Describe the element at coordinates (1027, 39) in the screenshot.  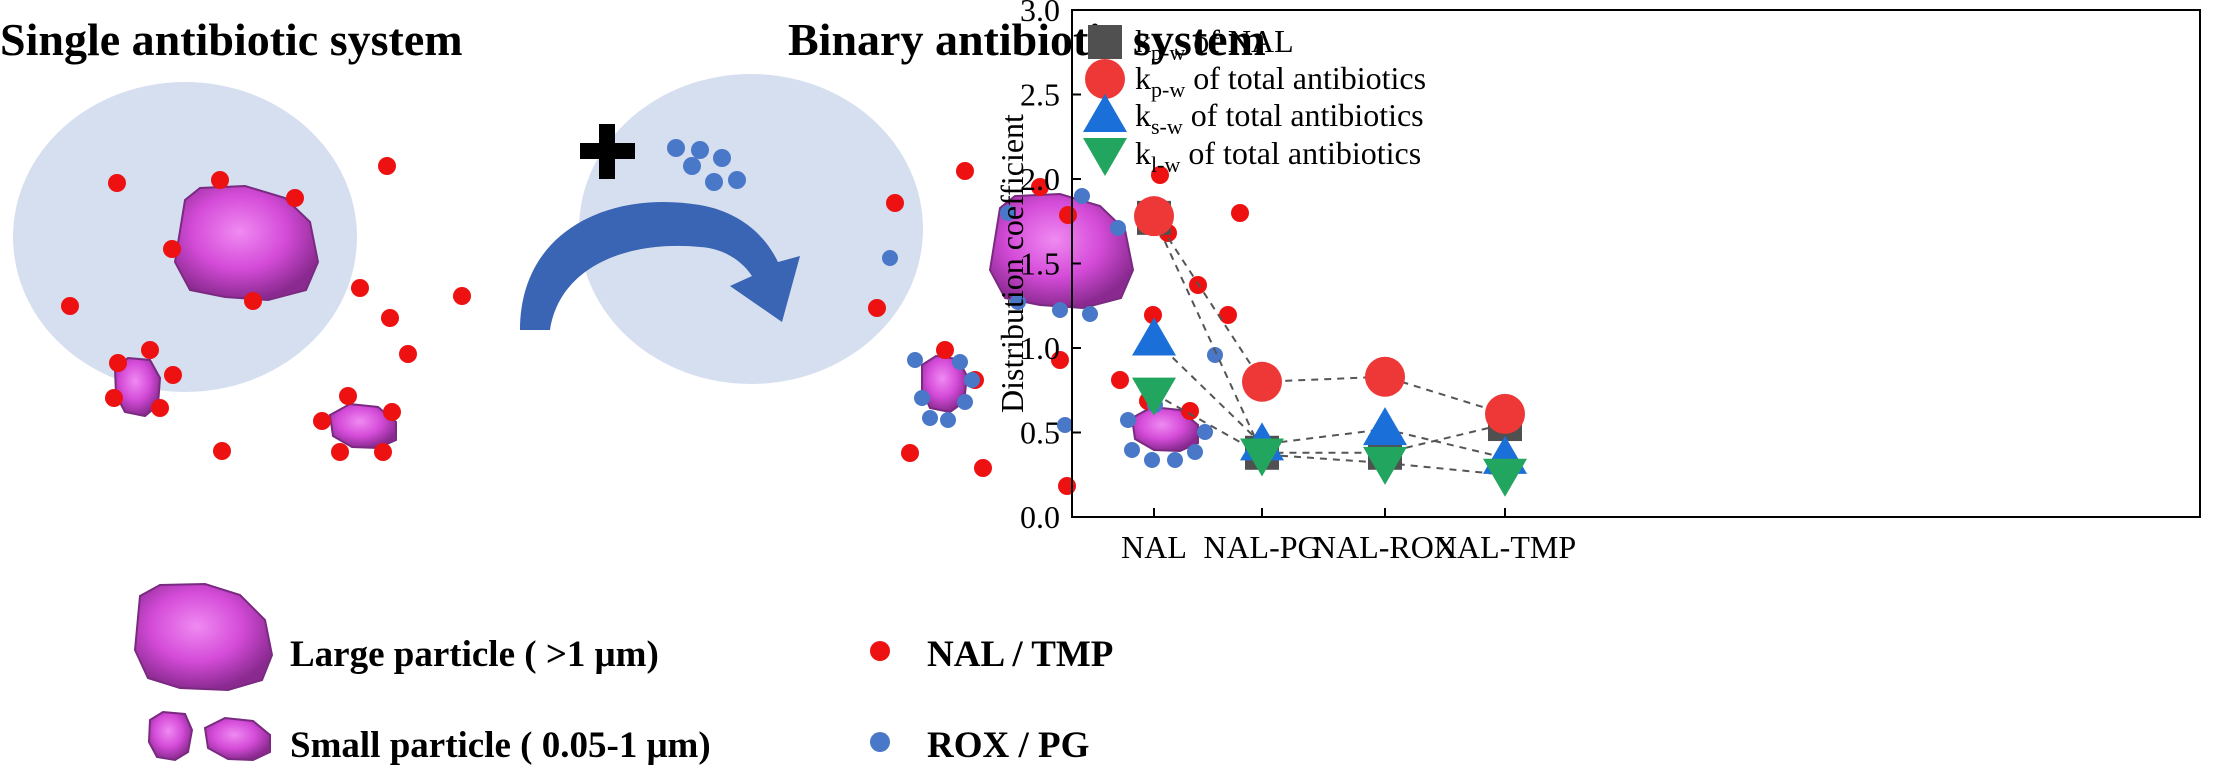
I see `binary-system-title: Binary antibiotic system` at that location.